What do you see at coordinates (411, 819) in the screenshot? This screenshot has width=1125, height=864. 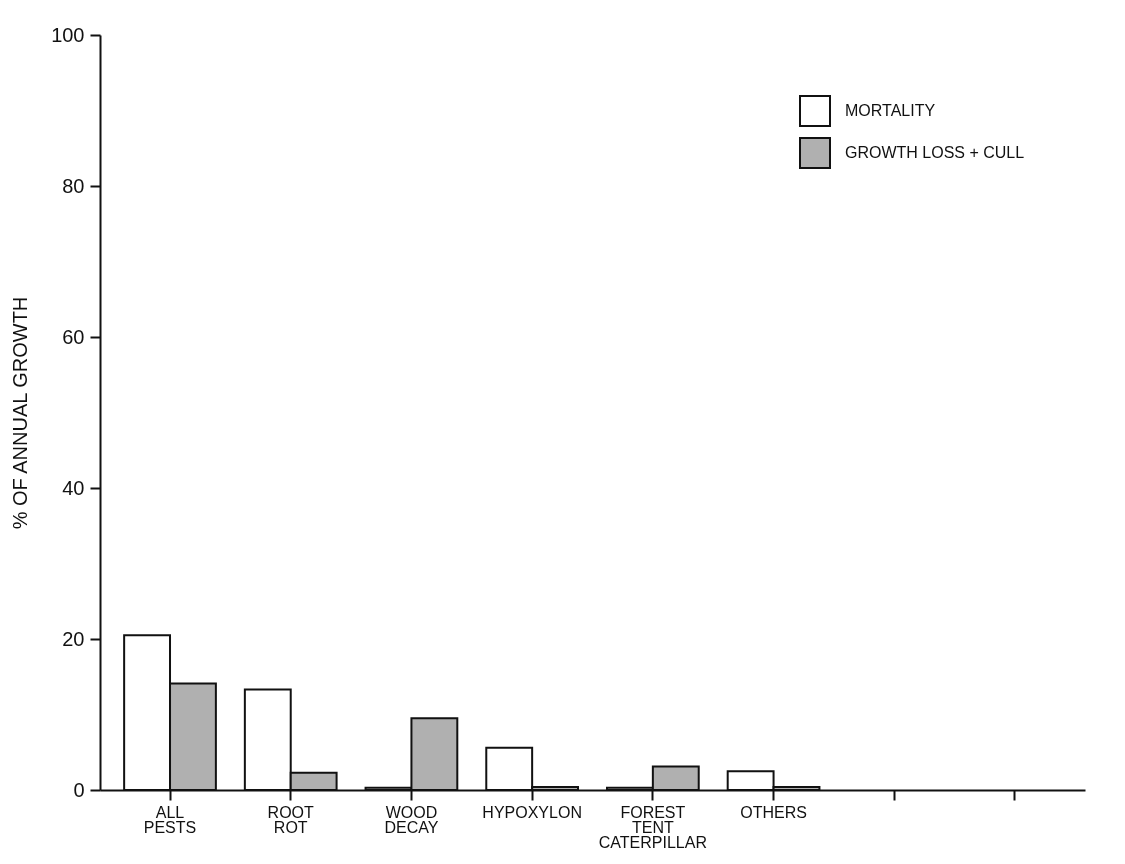 I see `x-tick-label: WOOD DECAY` at bounding box center [411, 819].